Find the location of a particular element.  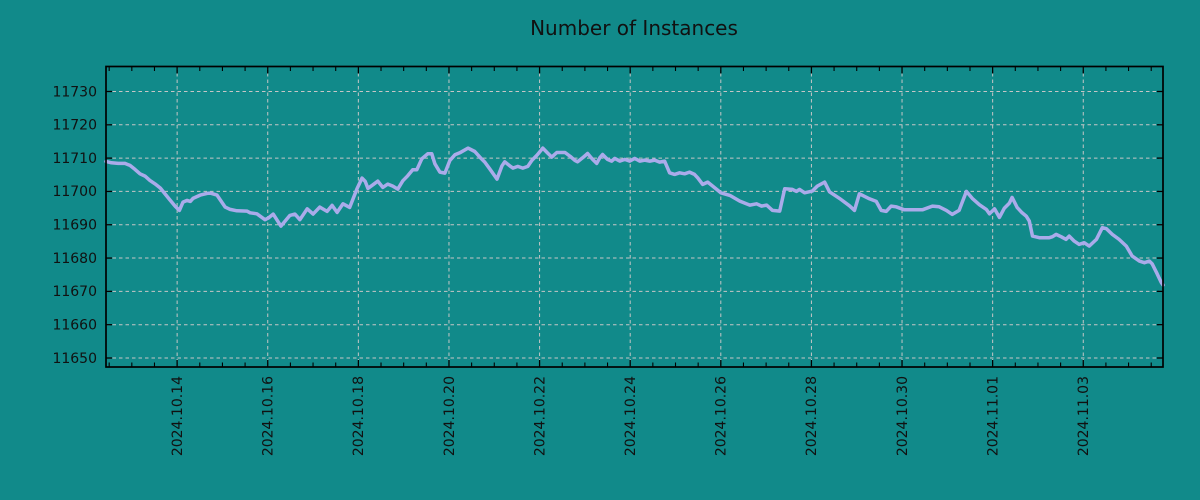

y-tick-label: 11650 is located at coordinates (74, 359).